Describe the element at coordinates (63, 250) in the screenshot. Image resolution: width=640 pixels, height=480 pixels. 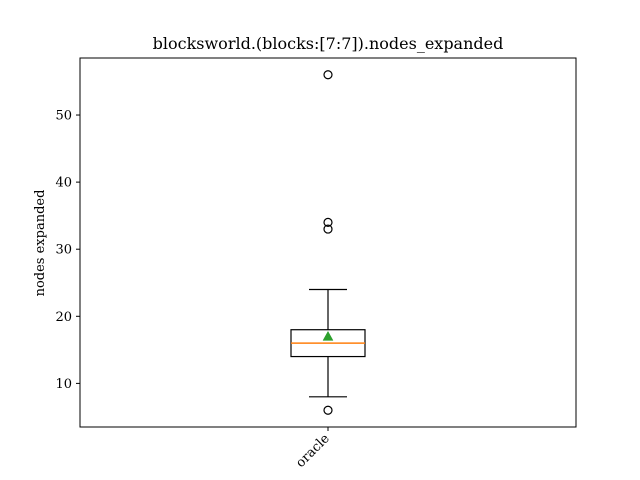
I see `y-tick-label: 30` at that location.